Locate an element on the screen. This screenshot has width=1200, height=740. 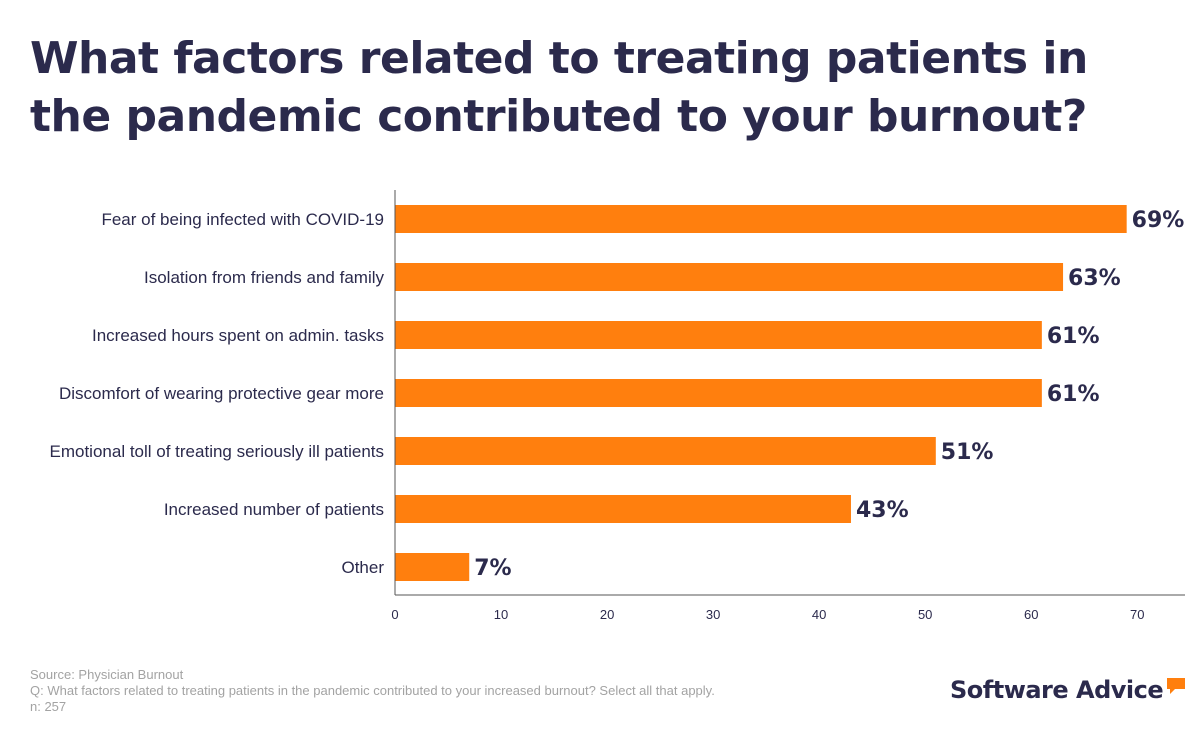
x-tick-label: 20 is located at coordinates (607, 614).